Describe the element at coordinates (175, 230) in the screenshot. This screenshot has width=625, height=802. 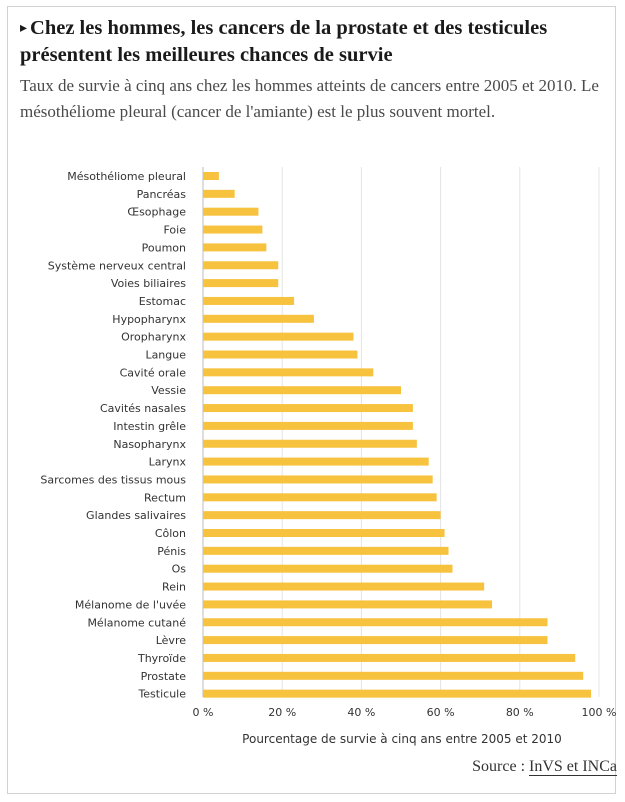
I see `category-label: Foie` at that location.